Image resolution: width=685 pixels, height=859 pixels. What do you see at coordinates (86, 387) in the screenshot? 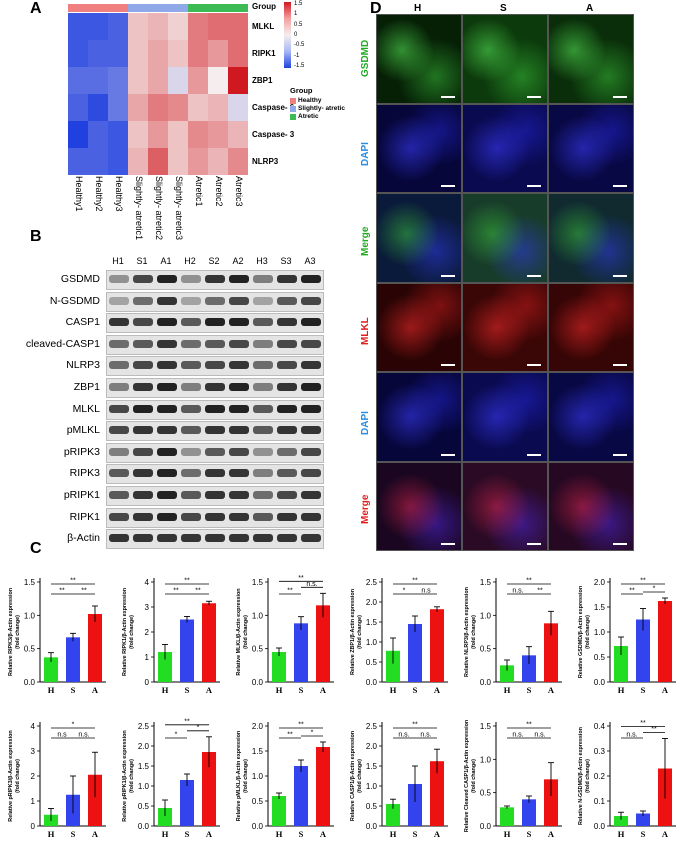
I see `western-protein-label: ZBP1` at bounding box center [86, 387].